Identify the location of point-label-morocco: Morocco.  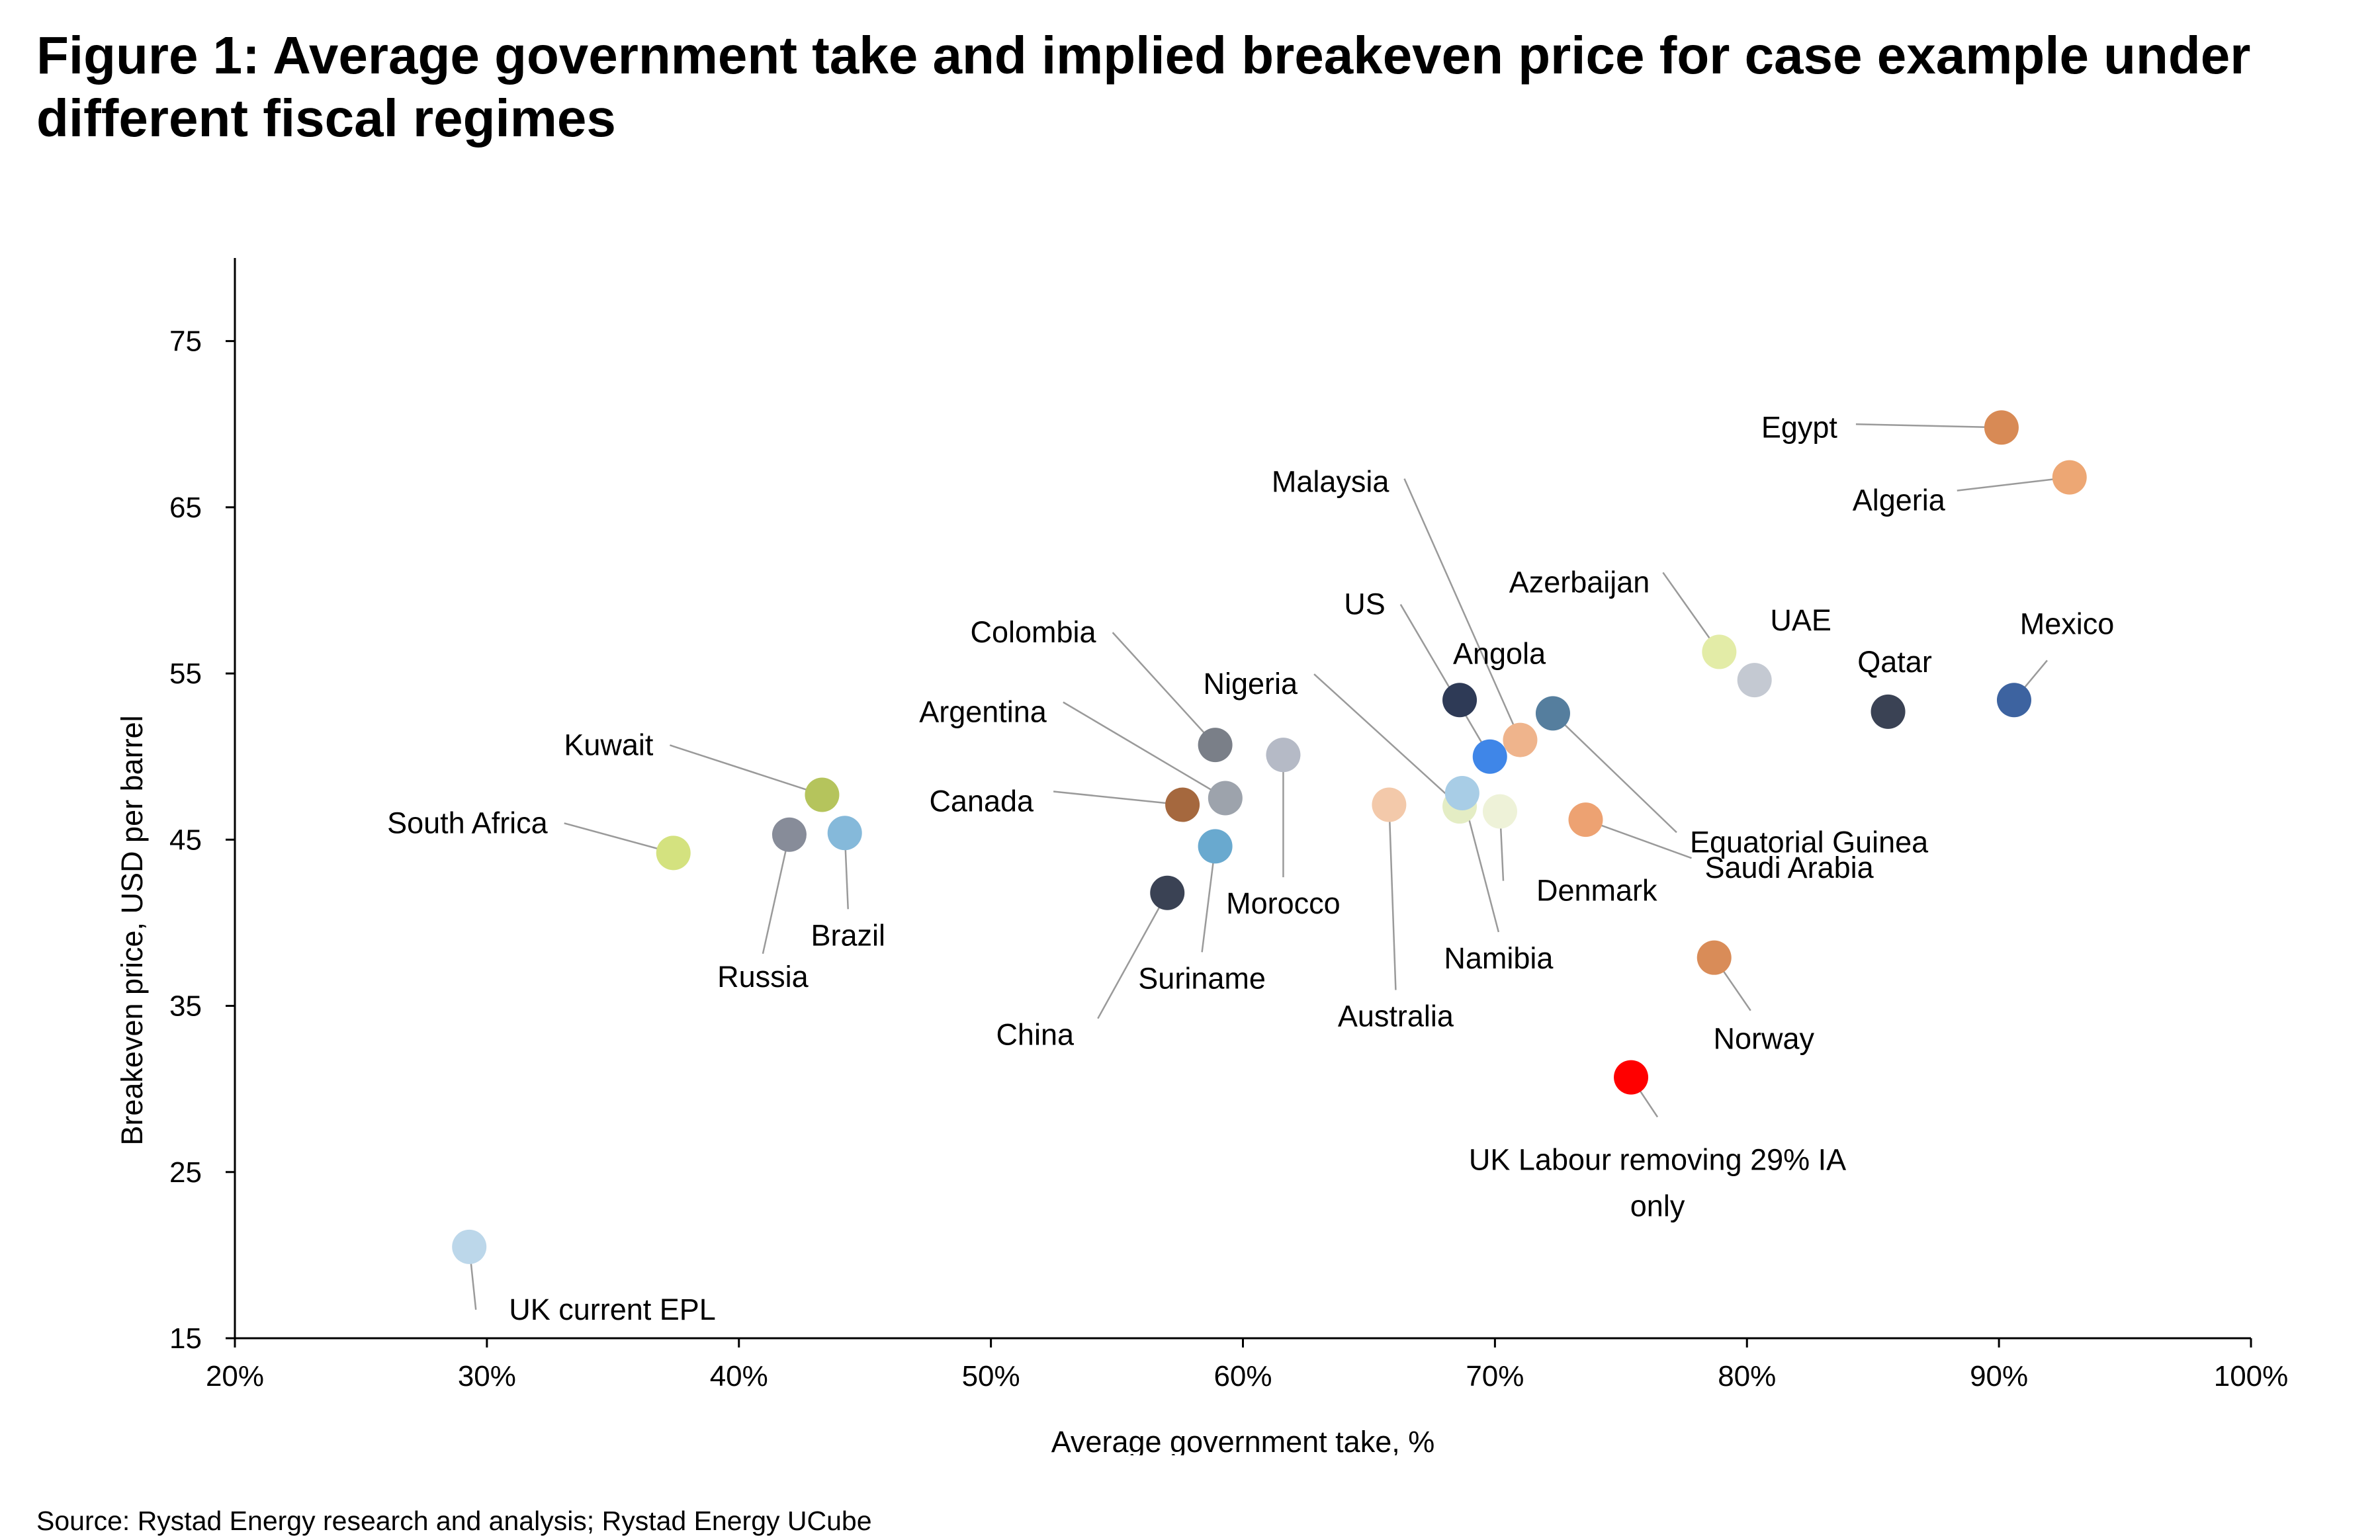
(1283, 903).